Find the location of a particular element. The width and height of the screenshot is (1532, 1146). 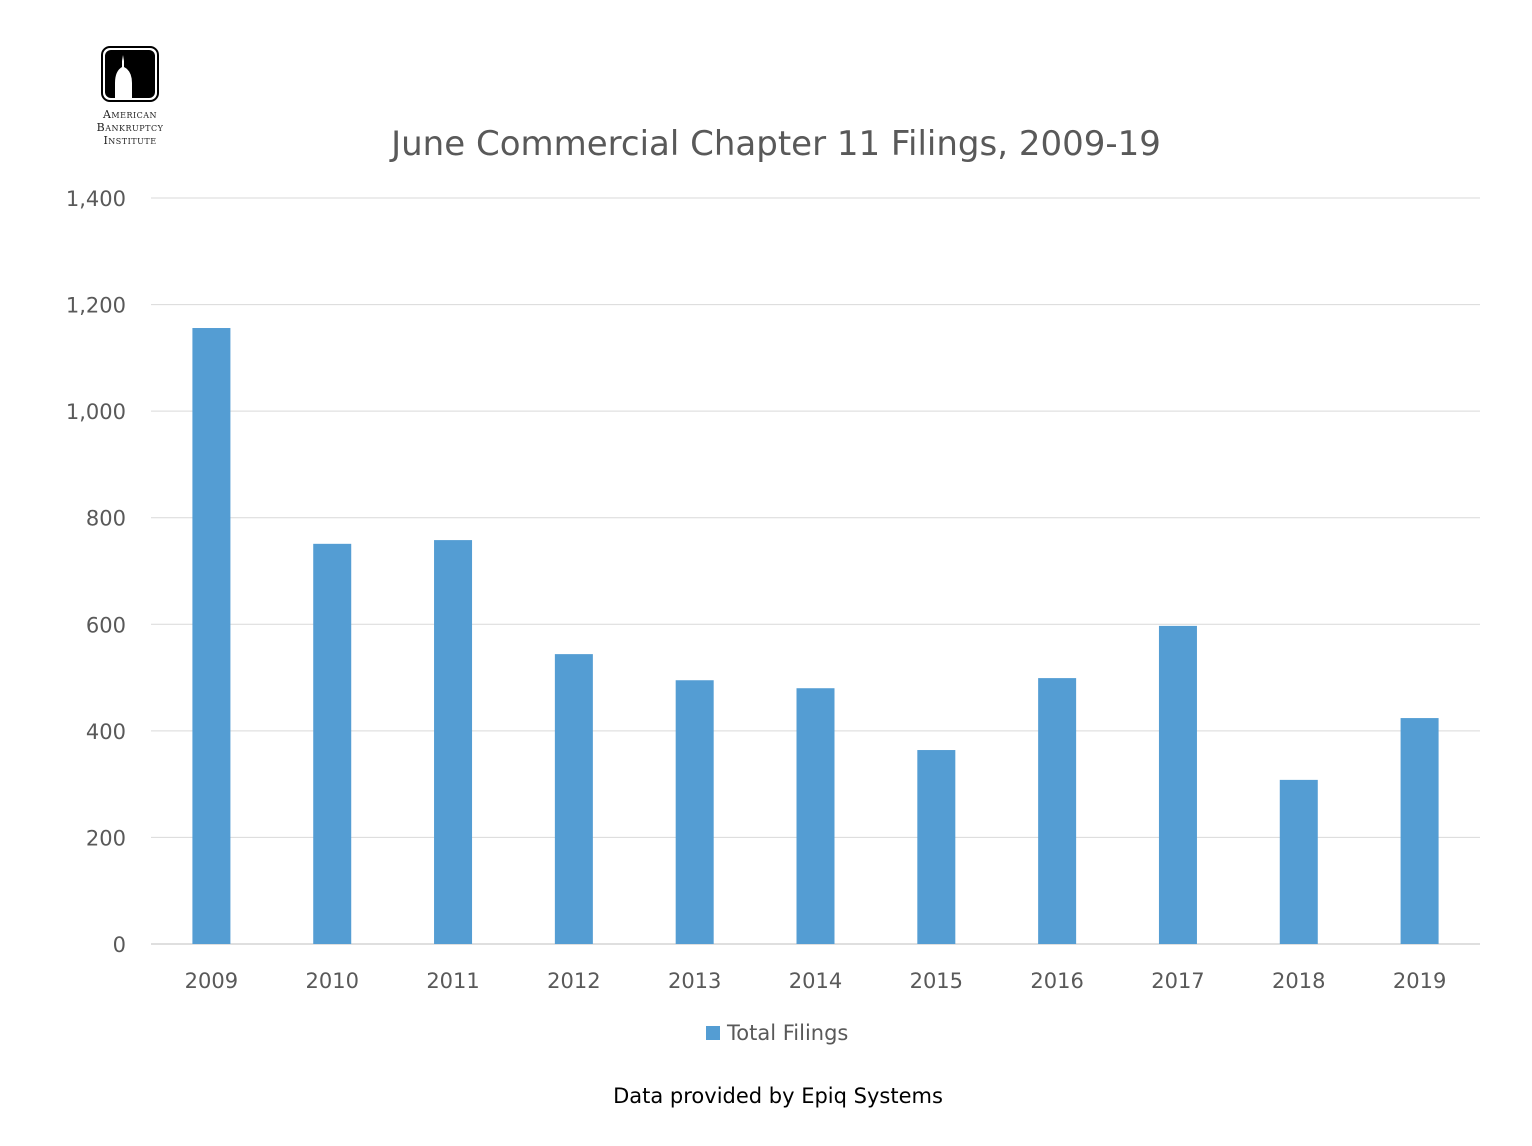

legend: Total Filings is located at coordinates (777, 1033).